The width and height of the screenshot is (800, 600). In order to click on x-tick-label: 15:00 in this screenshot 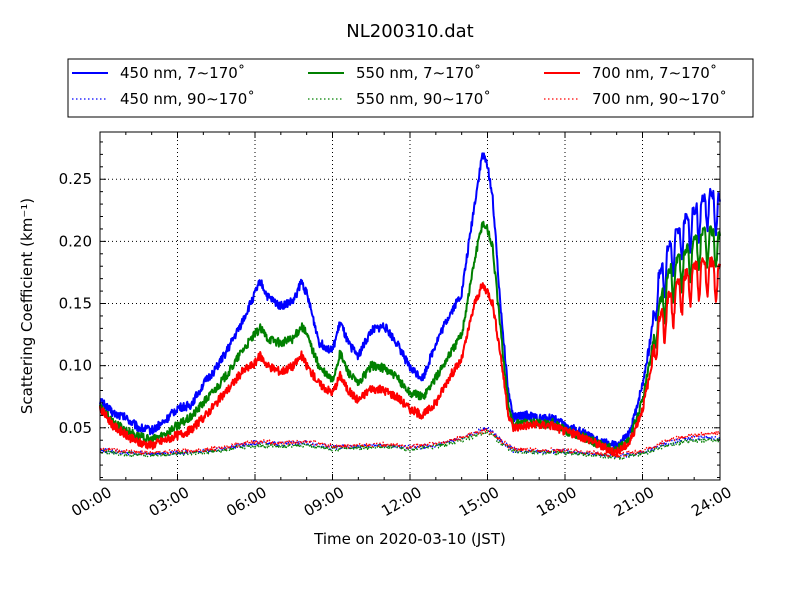, I will do `click(479, 501)`.